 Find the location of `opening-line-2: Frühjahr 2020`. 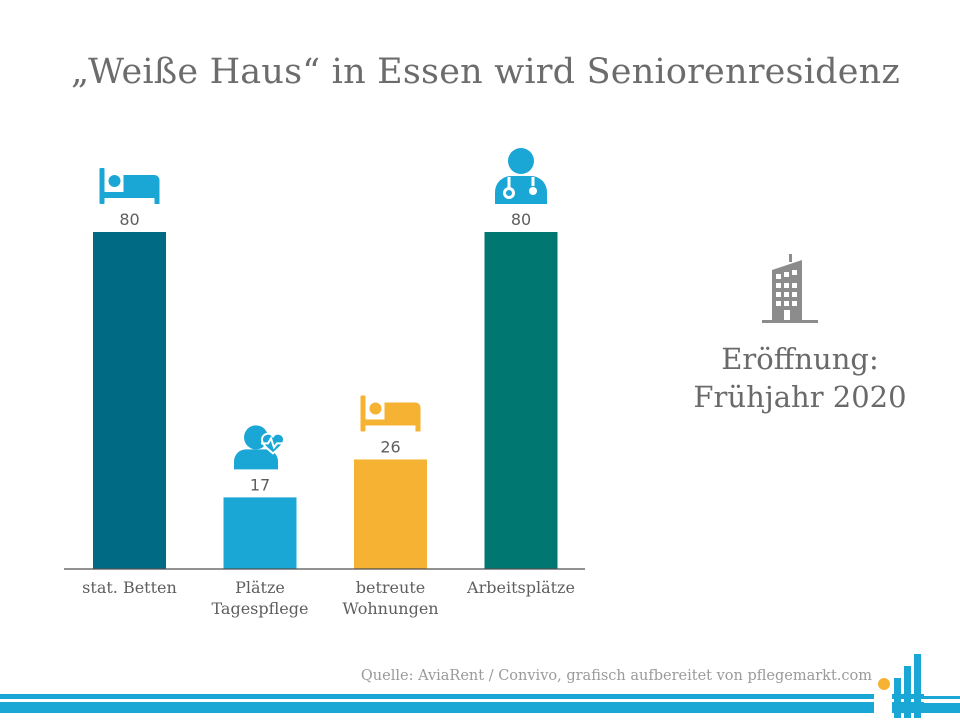

opening-line-2: Frühjahr 2020 is located at coordinates (800, 397).